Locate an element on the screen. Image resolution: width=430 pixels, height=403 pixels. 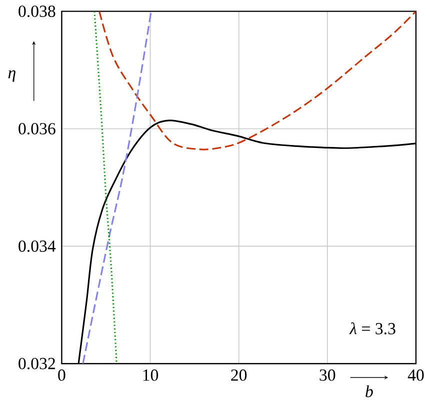
x-tick-label: 20 is located at coordinates (239, 375).